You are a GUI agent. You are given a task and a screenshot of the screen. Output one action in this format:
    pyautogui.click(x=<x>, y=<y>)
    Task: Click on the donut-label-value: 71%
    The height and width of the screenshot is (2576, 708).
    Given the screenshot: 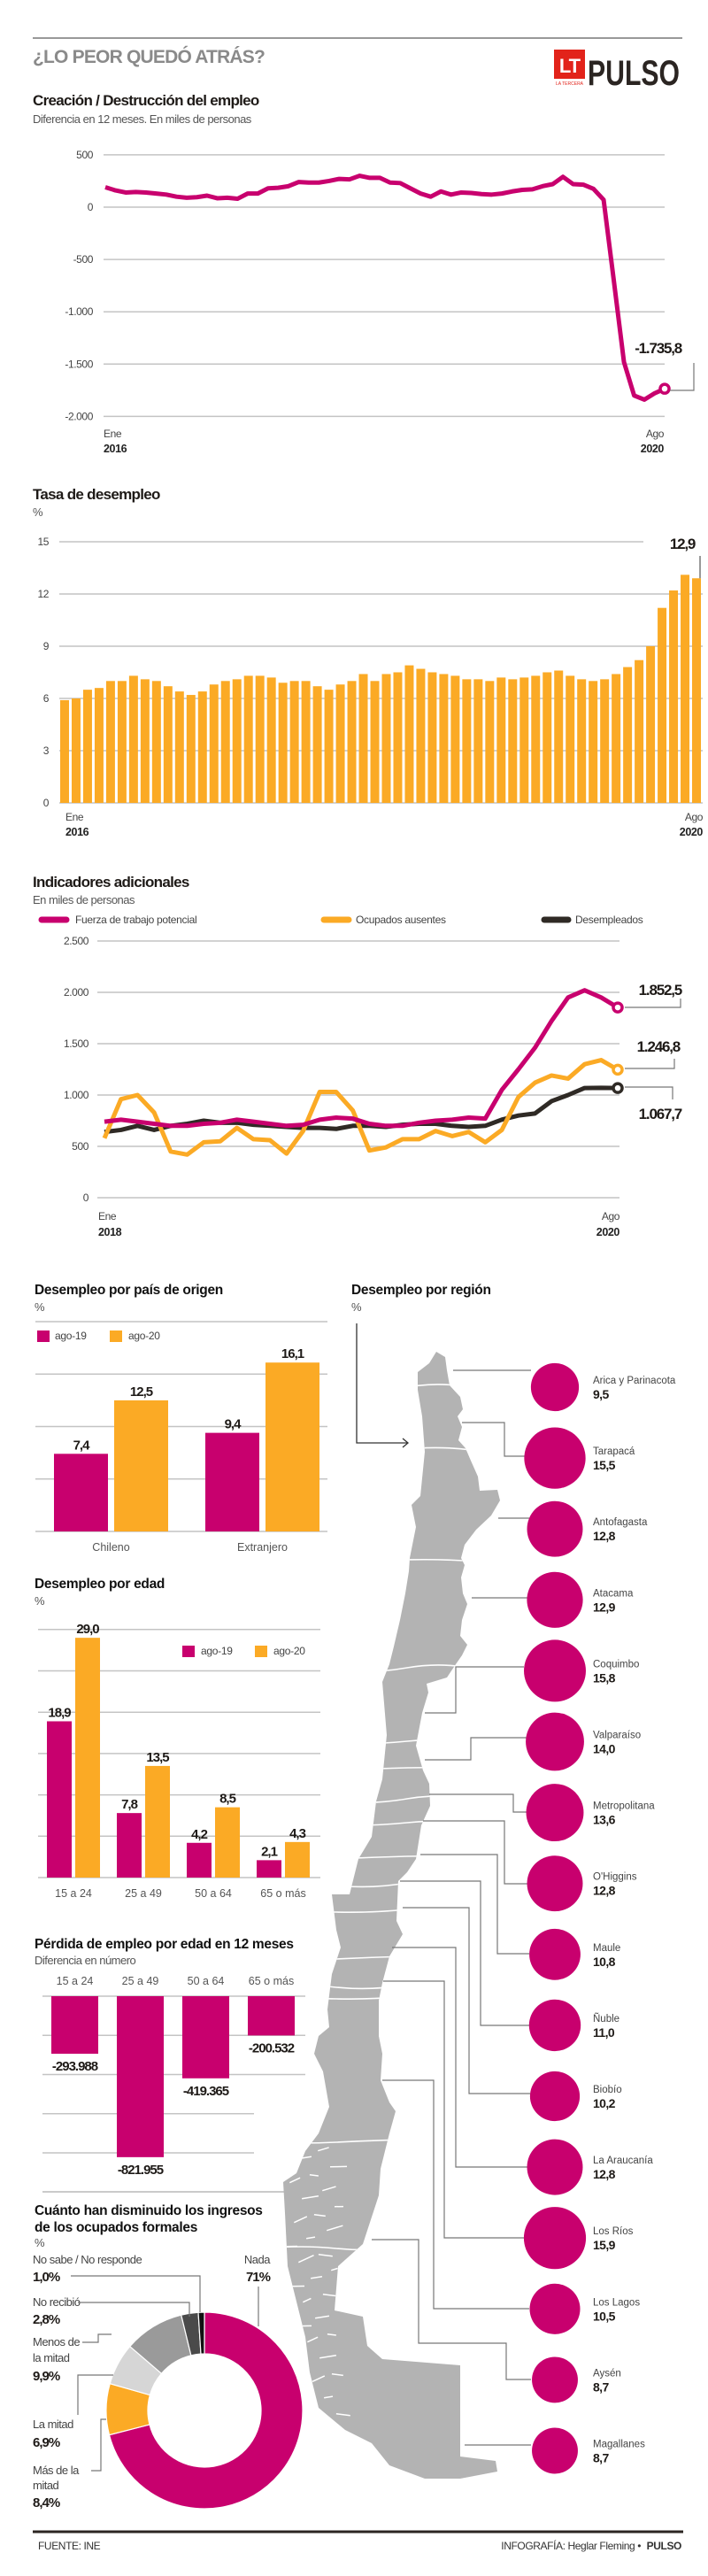 What is the action you would take?
    pyautogui.click(x=258, y=2277)
    